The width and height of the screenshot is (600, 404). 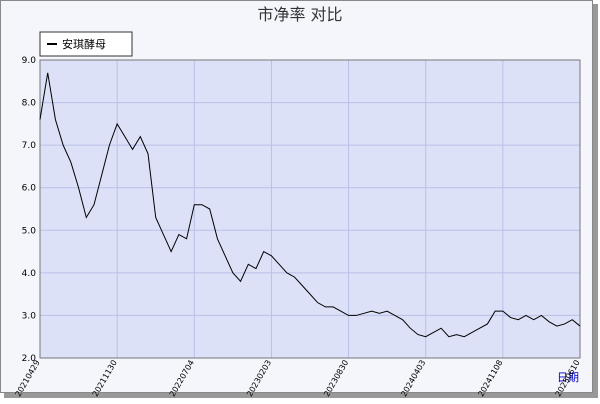 What do you see at coordinates (29, 274) in the screenshot?
I see `y-tick-label: 4.0` at bounding box center [29, 274].